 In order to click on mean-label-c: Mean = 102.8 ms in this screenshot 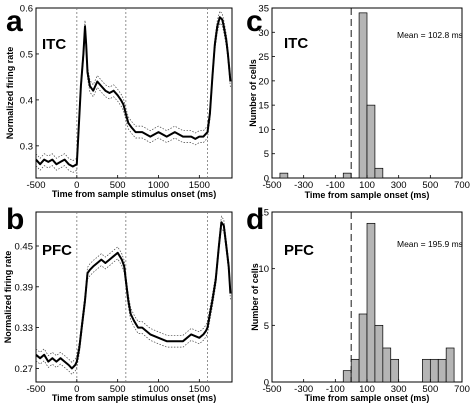, I will do `click(430, 35)`.